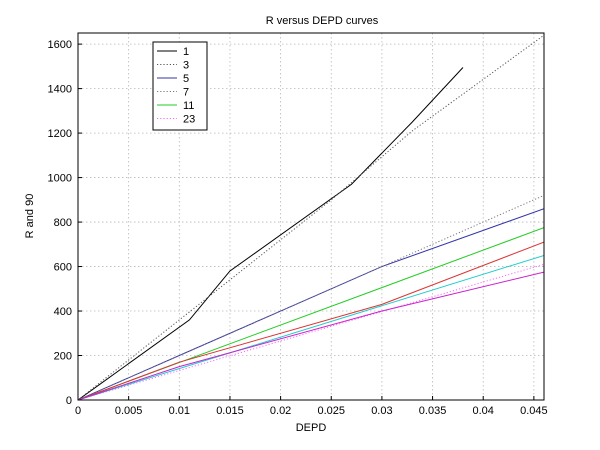  I want to click on x-tick-label: 0.035, so click(433, 411).